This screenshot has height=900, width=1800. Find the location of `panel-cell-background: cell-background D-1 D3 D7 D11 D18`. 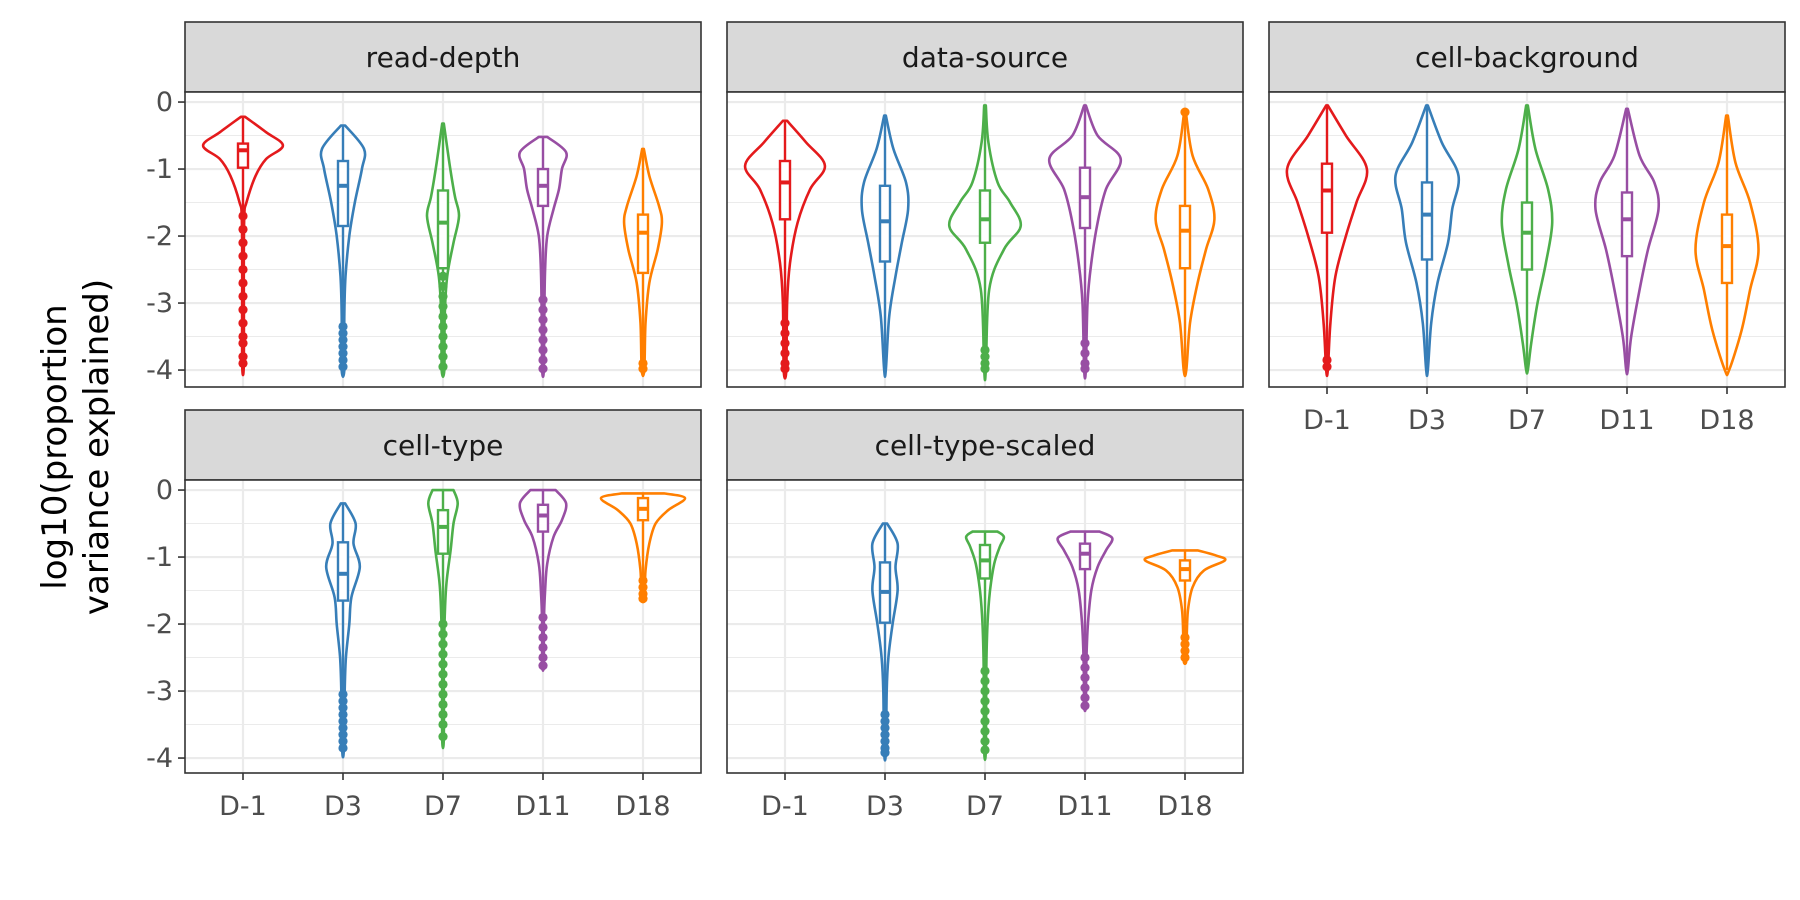

panel-cell-background: cell-background D-1 D3 D7 D11 D18 is located at coordinates (1527, 228).